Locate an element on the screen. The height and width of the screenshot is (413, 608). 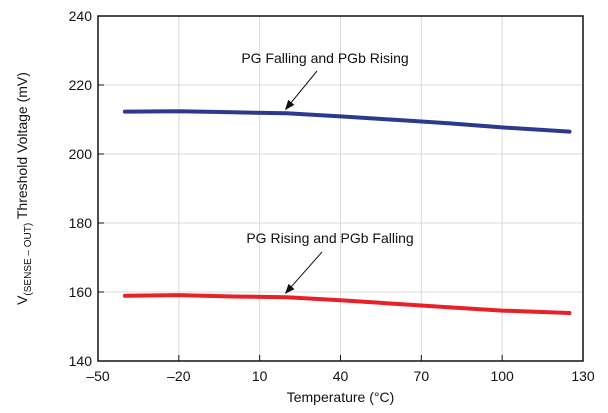
y-axis-label: V(SENSE – OUT) Threshold Voltage (mV) is located at coordinates (24, 188).